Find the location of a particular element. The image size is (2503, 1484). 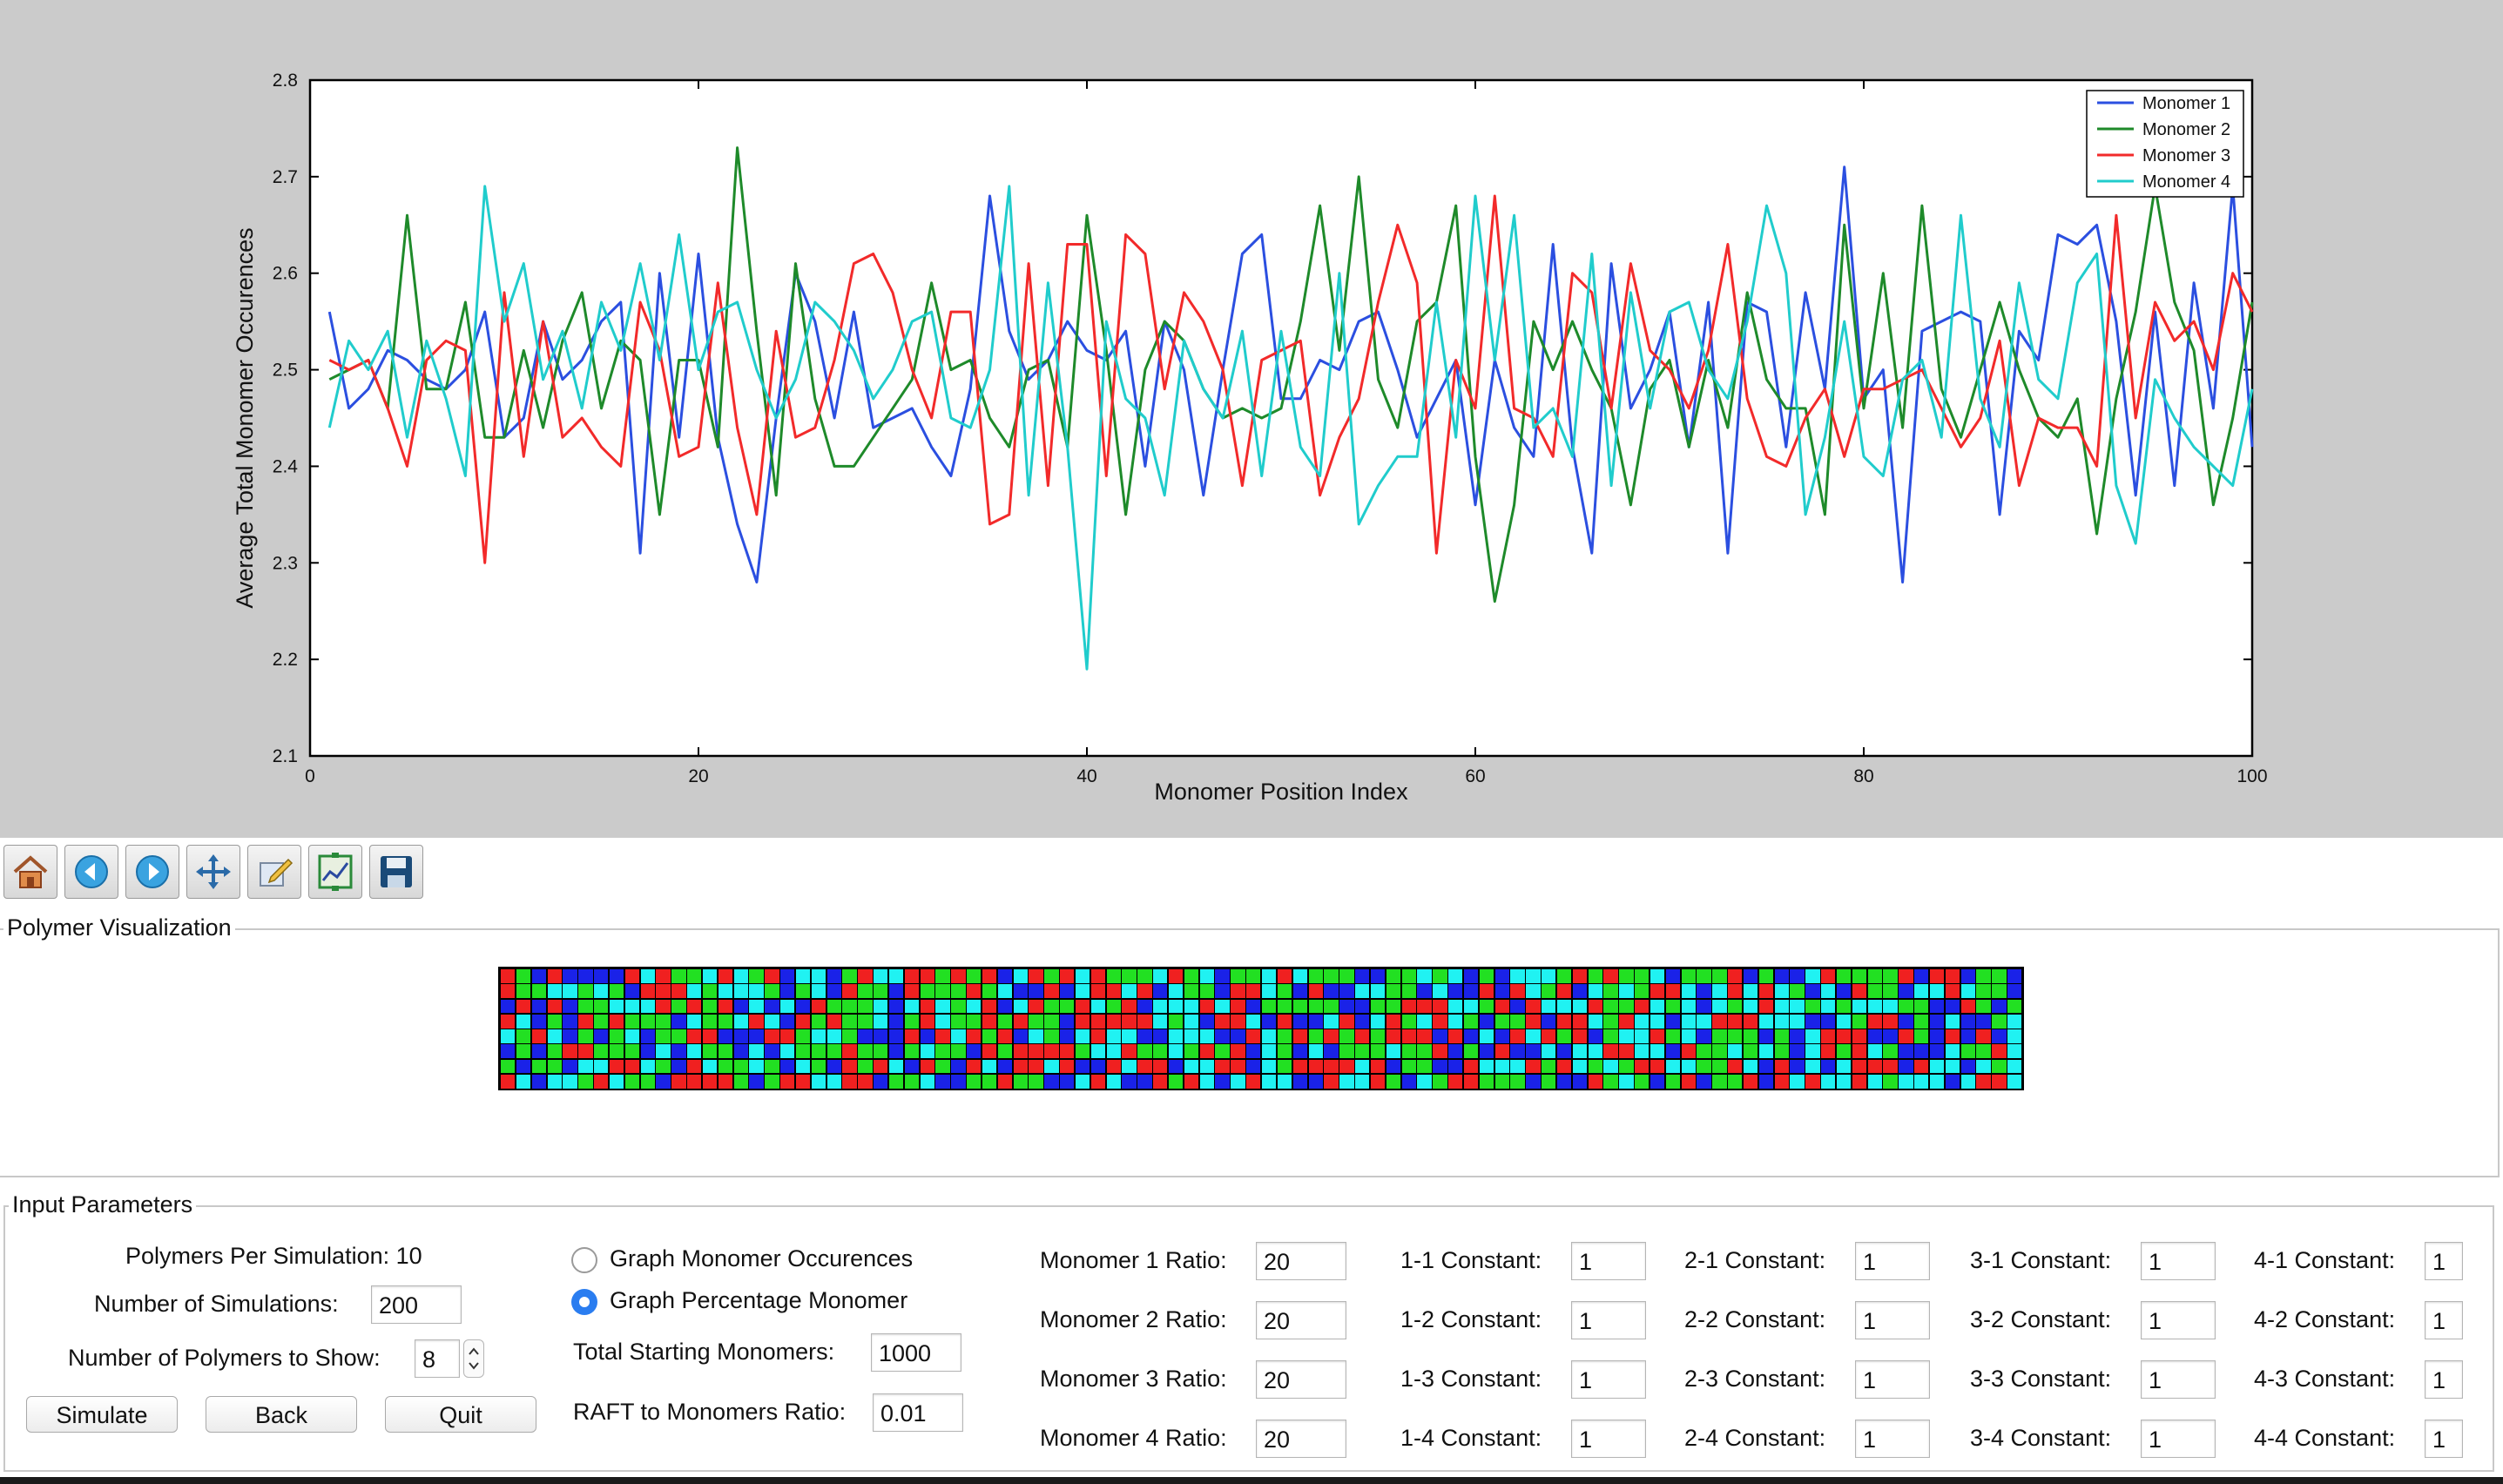

save-button is located at coordinates (396, 872).